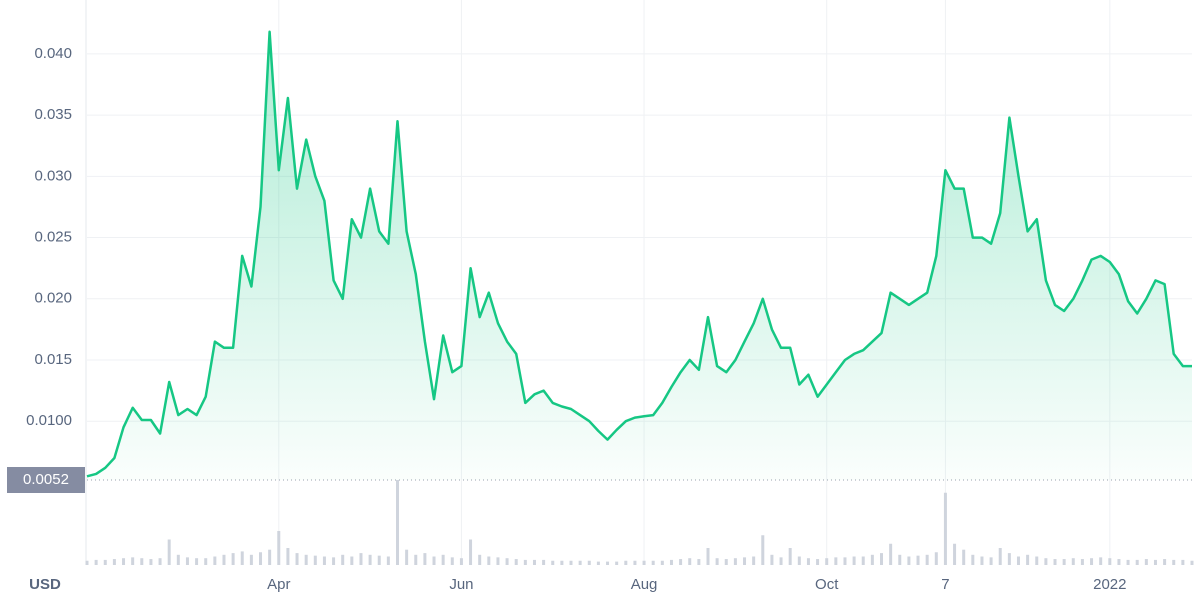  Describe the element at coordinates (49, 420) in the screenshot. I see `y-tick-label: 0.0100` at that location.